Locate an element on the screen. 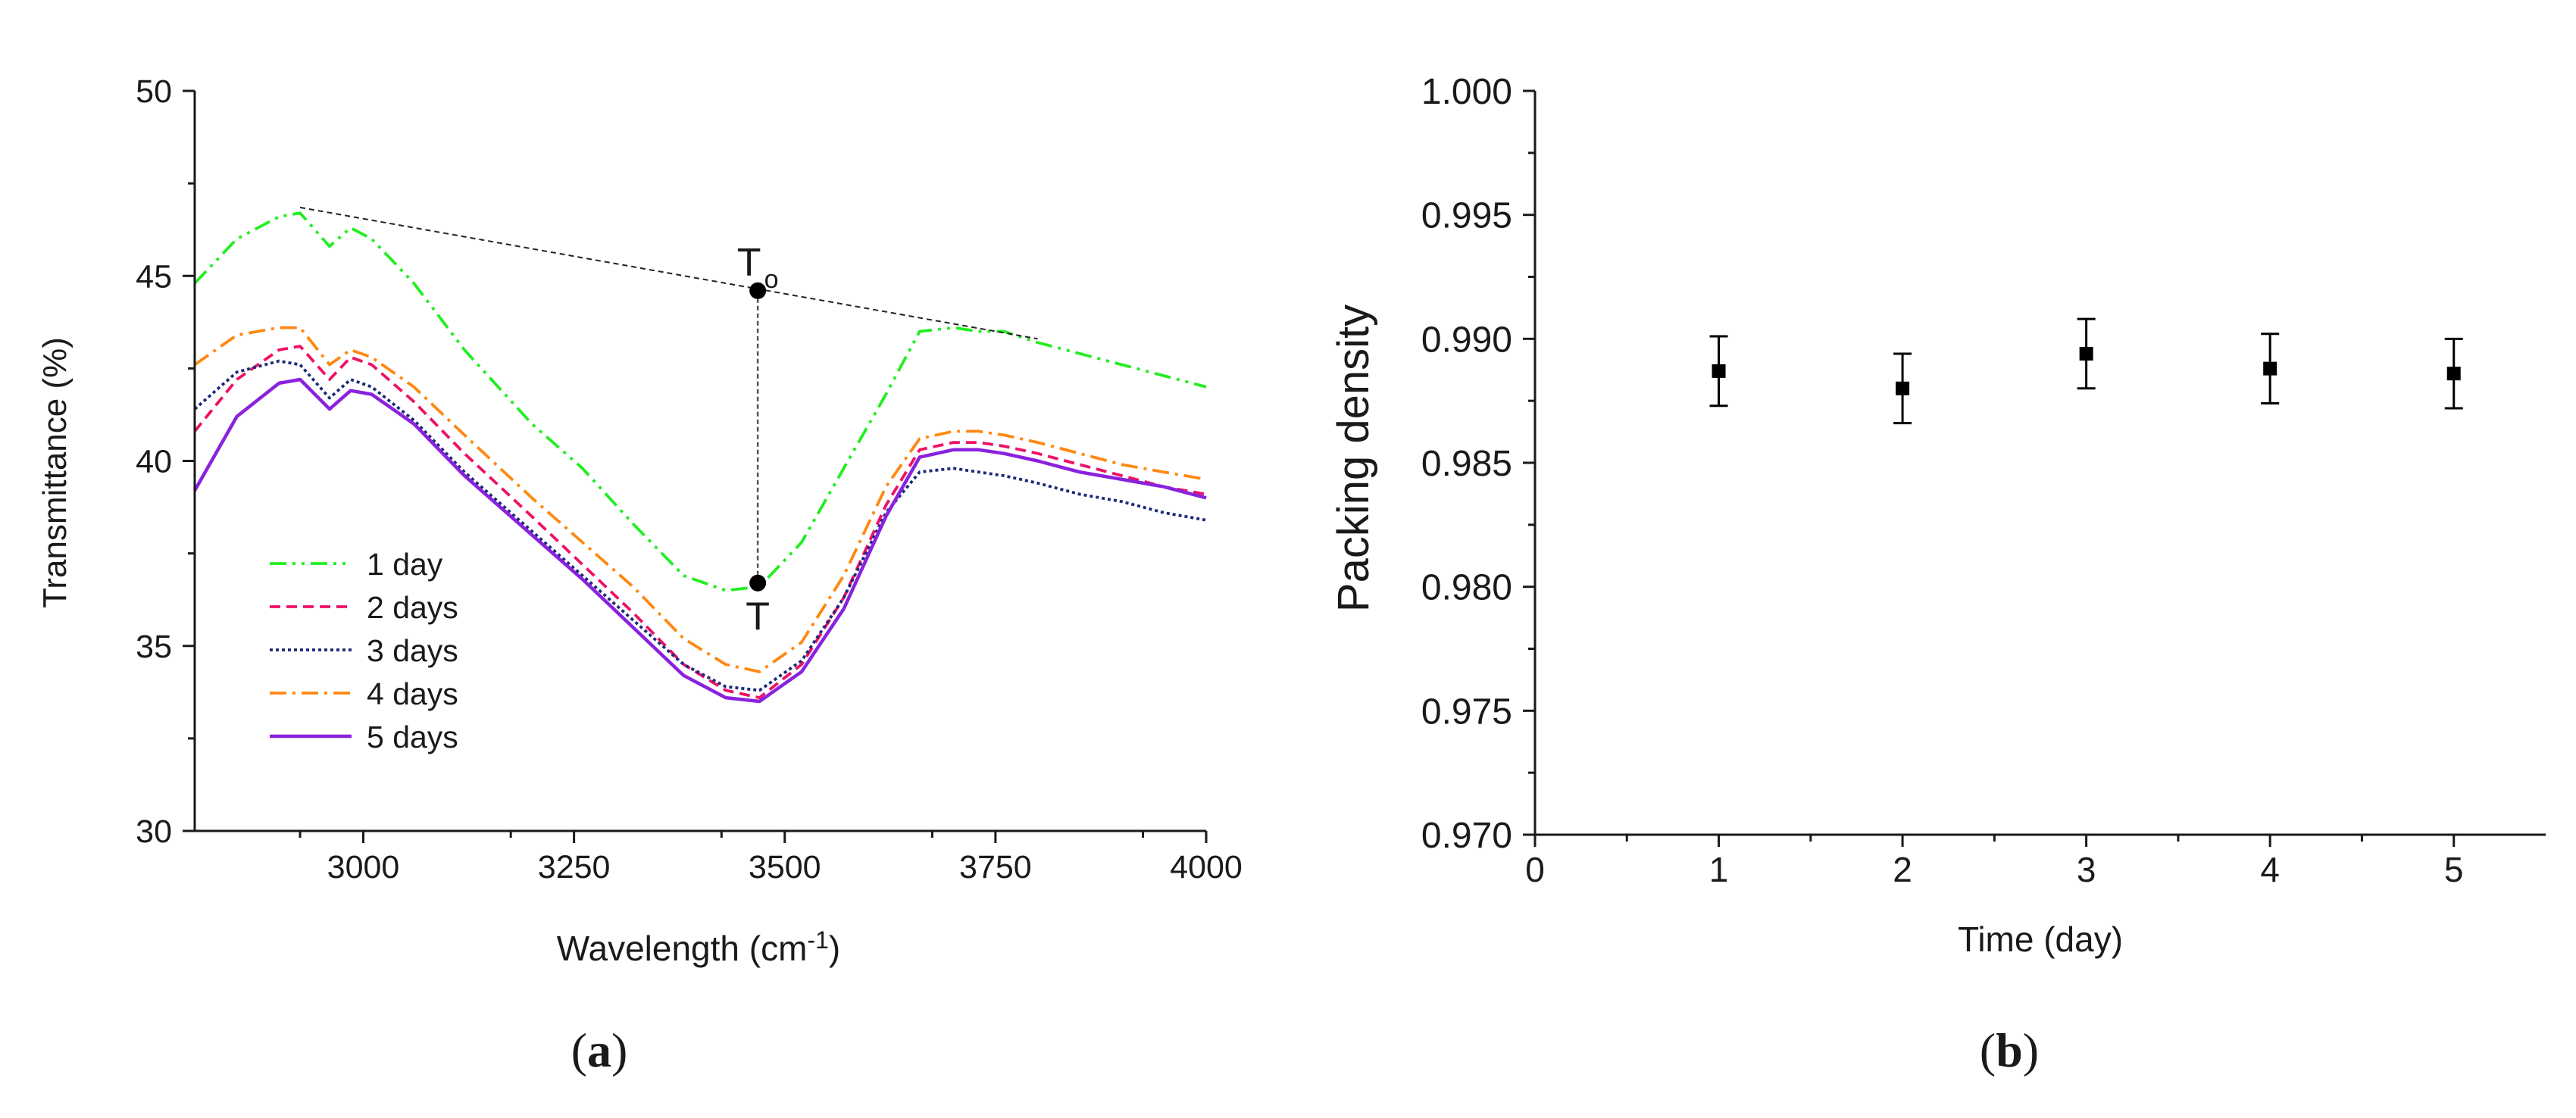 The width and height of the screenshot is (2576, 1118). a-t0-label-main: T is located at coordinates (749, 263).